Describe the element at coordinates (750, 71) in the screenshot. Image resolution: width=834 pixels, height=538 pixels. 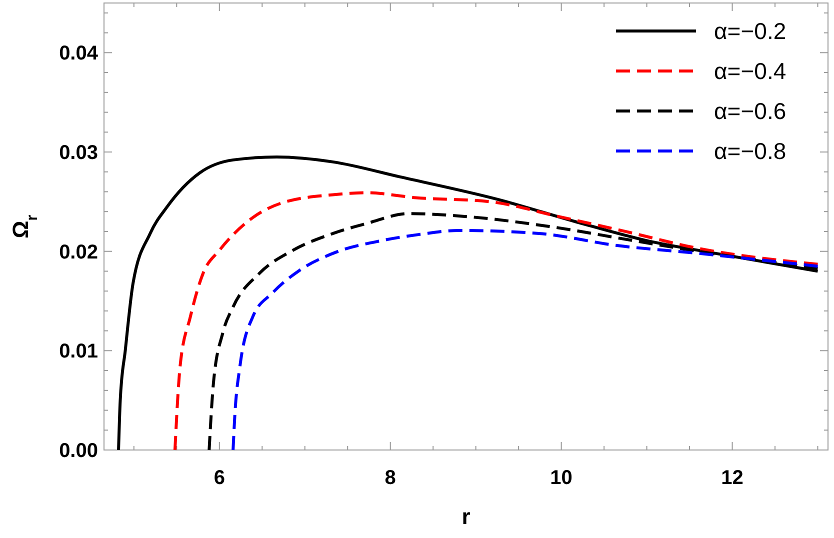
I see `legend-label: α=−0.4` at that location.